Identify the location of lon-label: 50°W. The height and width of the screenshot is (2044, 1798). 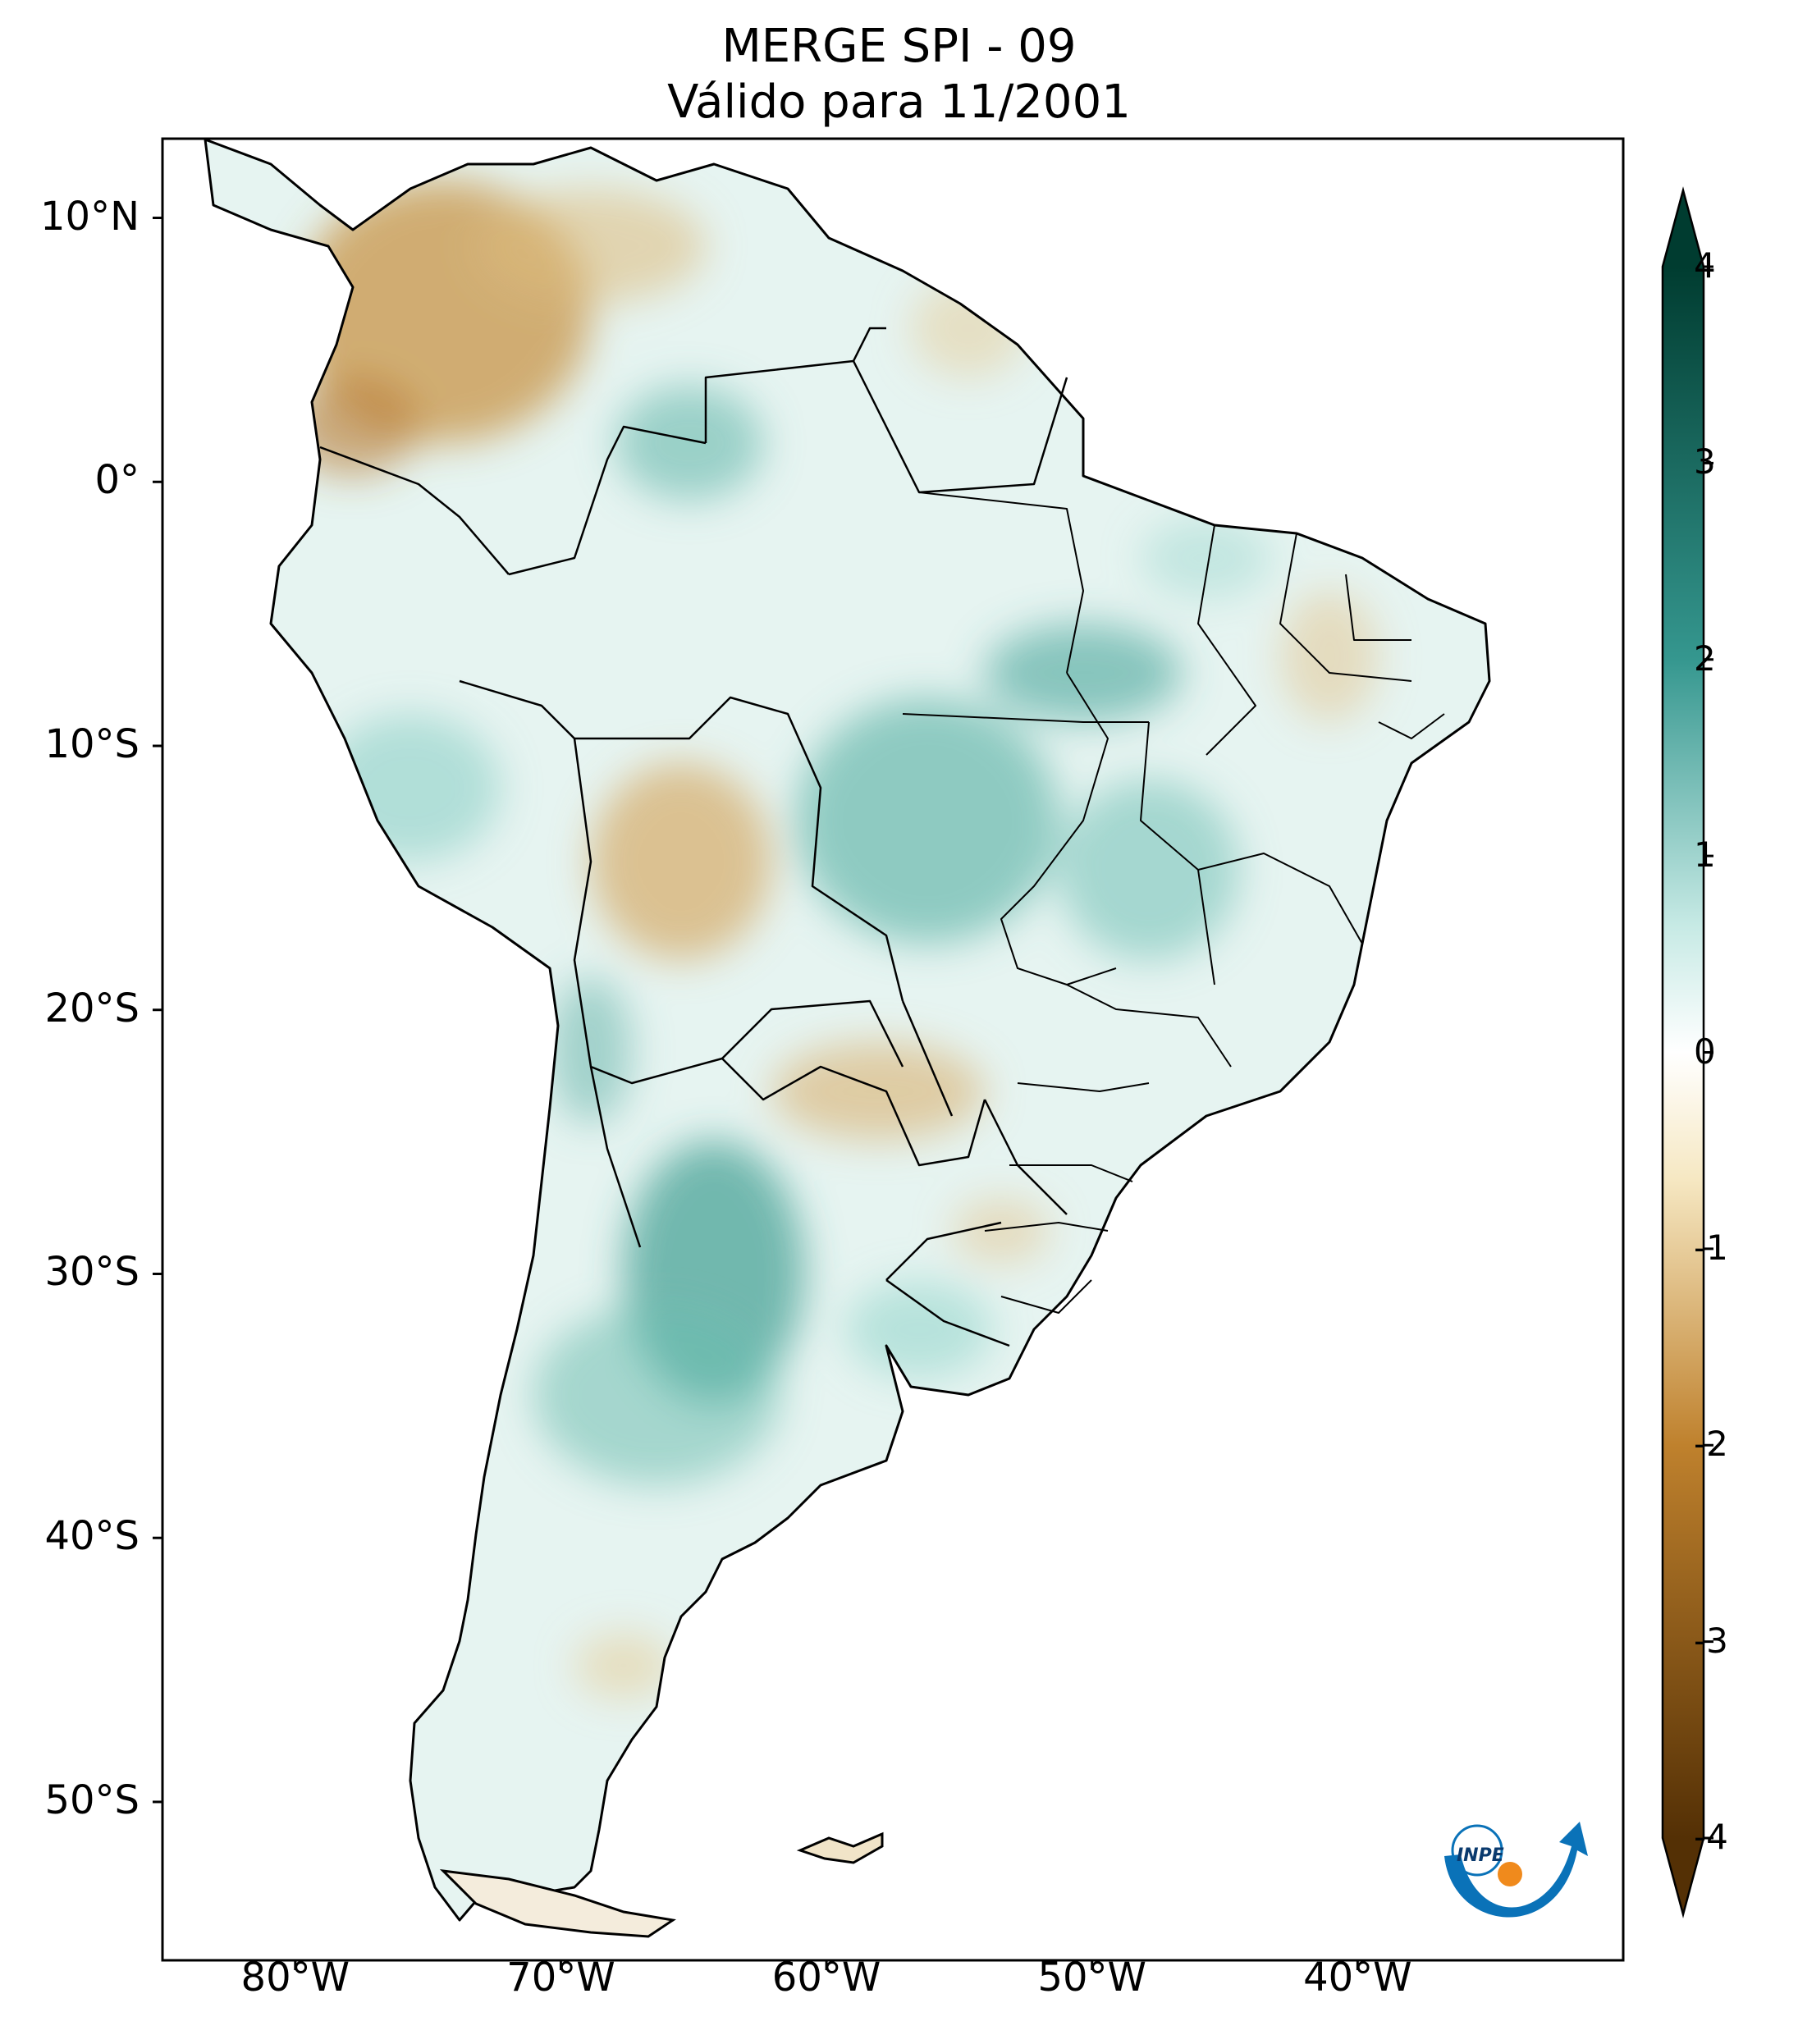
(1091, 1978).